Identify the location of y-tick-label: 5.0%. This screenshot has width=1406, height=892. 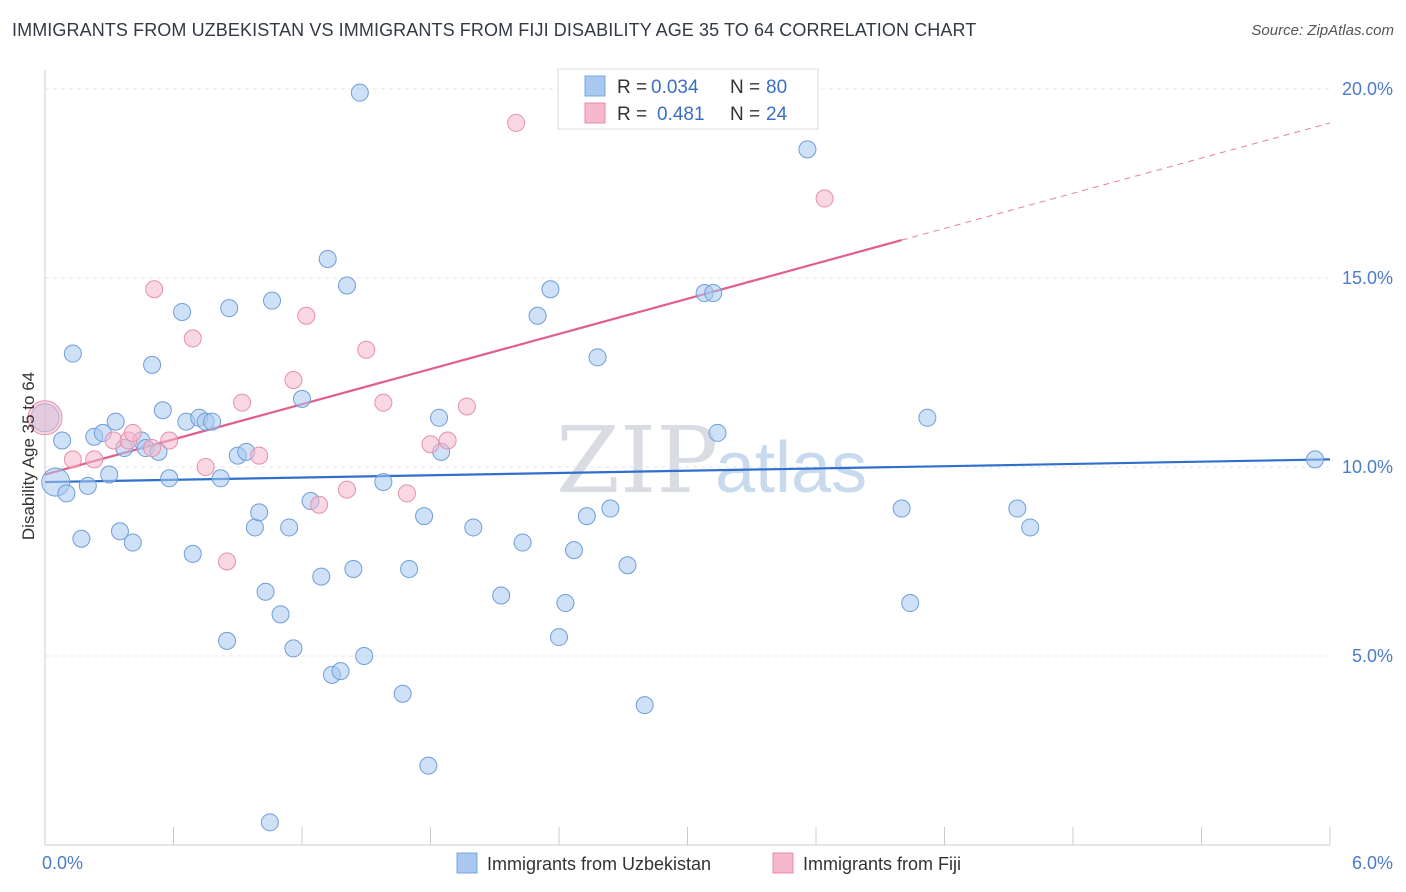
(1372, 656).